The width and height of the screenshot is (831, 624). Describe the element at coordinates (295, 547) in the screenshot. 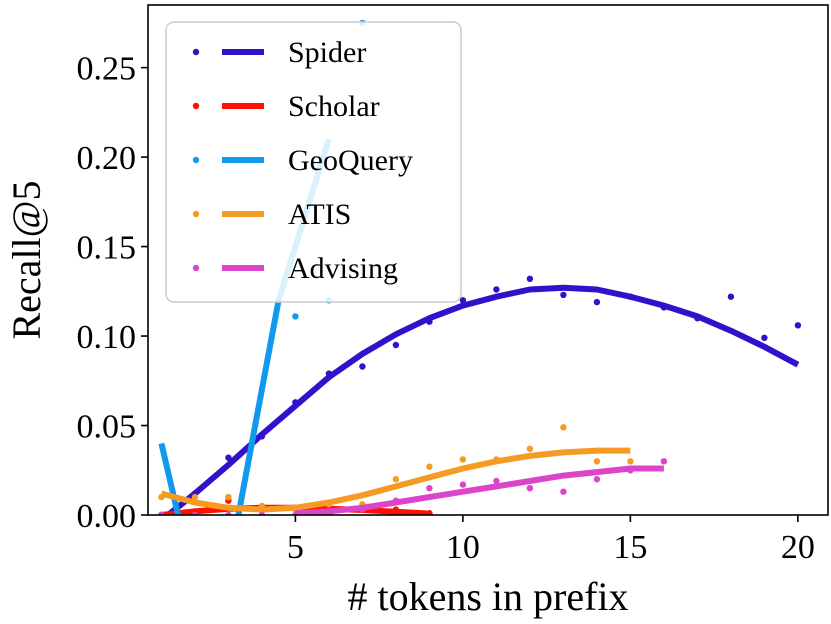

I see `x-tick-label-0: 5` at that location.